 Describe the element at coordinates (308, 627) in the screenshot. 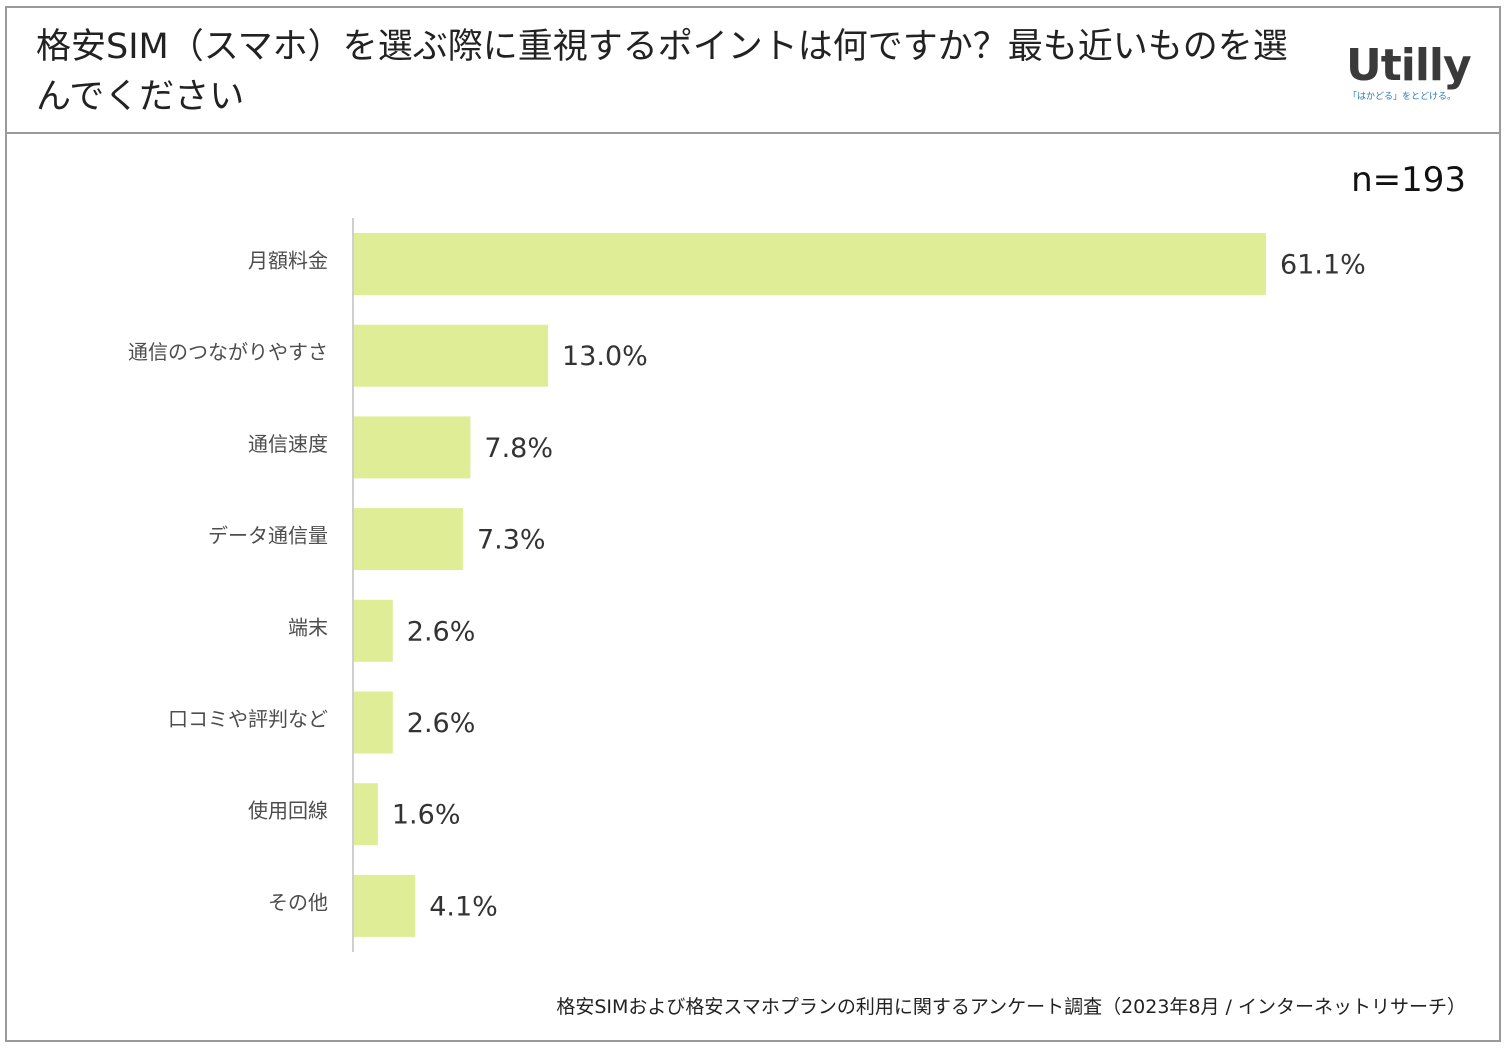

I see `category-label-4: 端末` at that location.